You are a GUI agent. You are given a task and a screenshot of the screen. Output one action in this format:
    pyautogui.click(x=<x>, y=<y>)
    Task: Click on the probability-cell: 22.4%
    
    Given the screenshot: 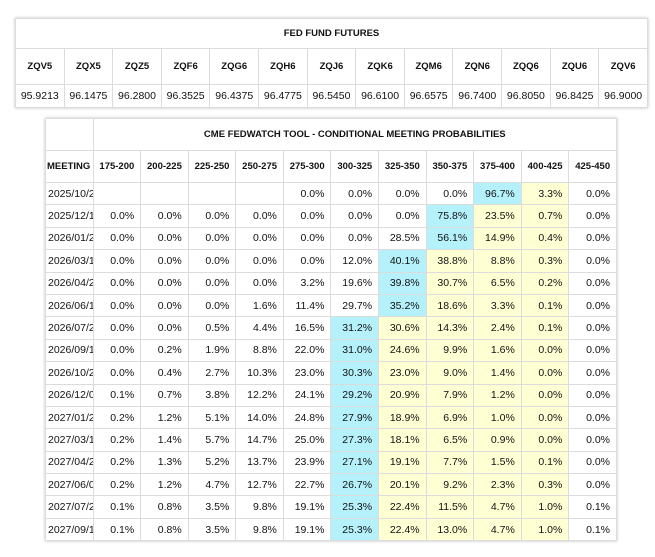 What is the action you would take?
    pyautogui.click(x=402, y=507)
    